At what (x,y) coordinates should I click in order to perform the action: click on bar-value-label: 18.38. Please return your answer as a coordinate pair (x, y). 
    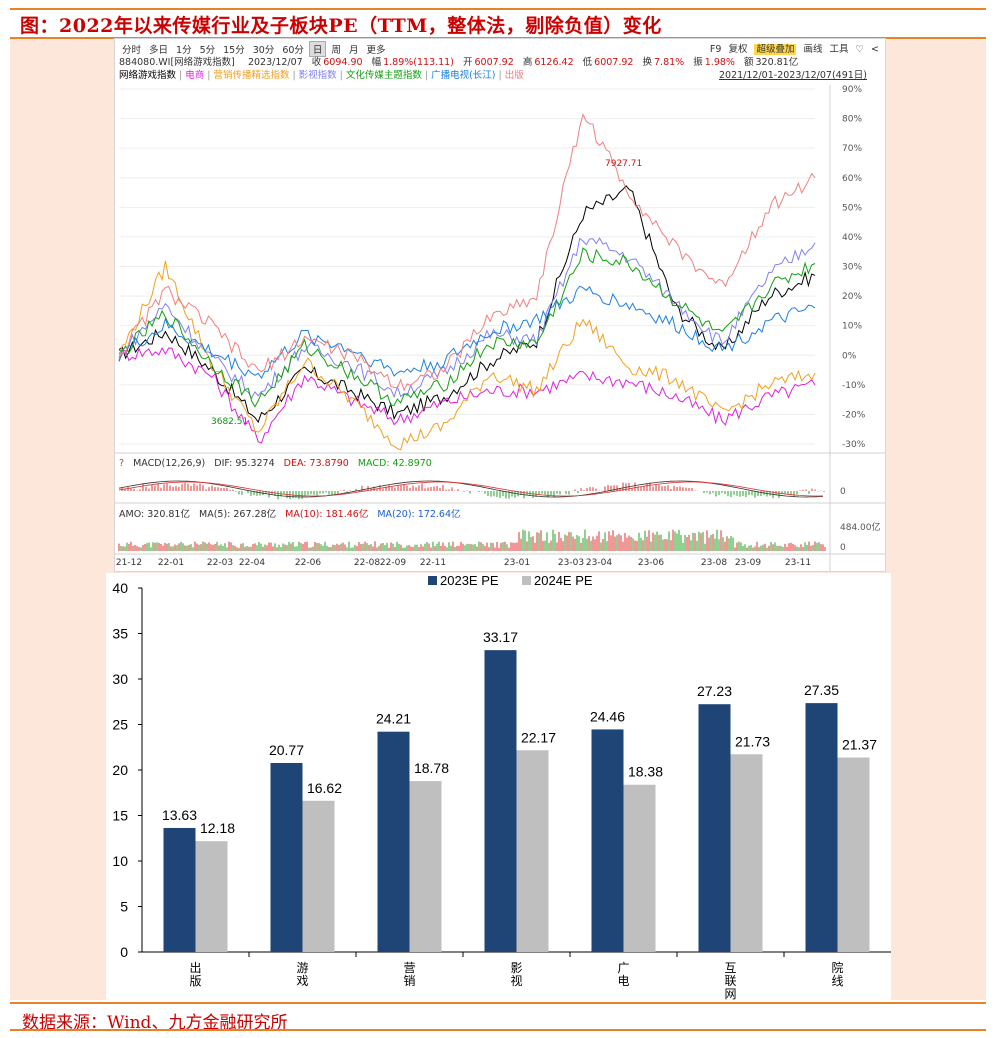
    Looking at the image, I should click on (645, 772).